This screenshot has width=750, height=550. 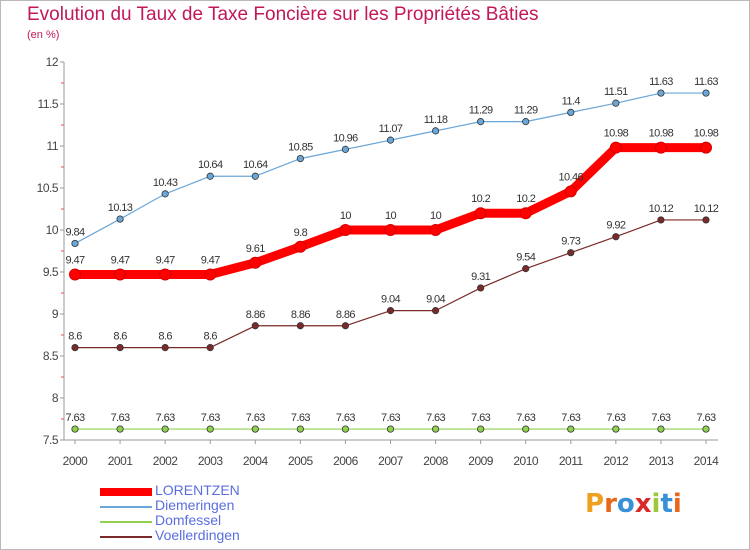 What do you see at coordinates (666, 504) in the screenshot?
I see `logo-letter: t` at bounding box center [666, 504].